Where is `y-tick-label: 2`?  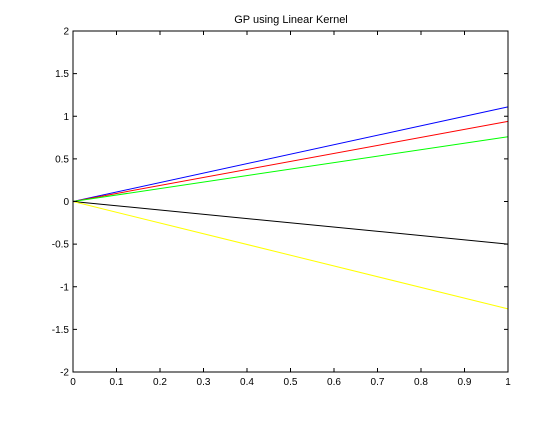 y-tick-label: 2 is located at coordinates (66, 32).